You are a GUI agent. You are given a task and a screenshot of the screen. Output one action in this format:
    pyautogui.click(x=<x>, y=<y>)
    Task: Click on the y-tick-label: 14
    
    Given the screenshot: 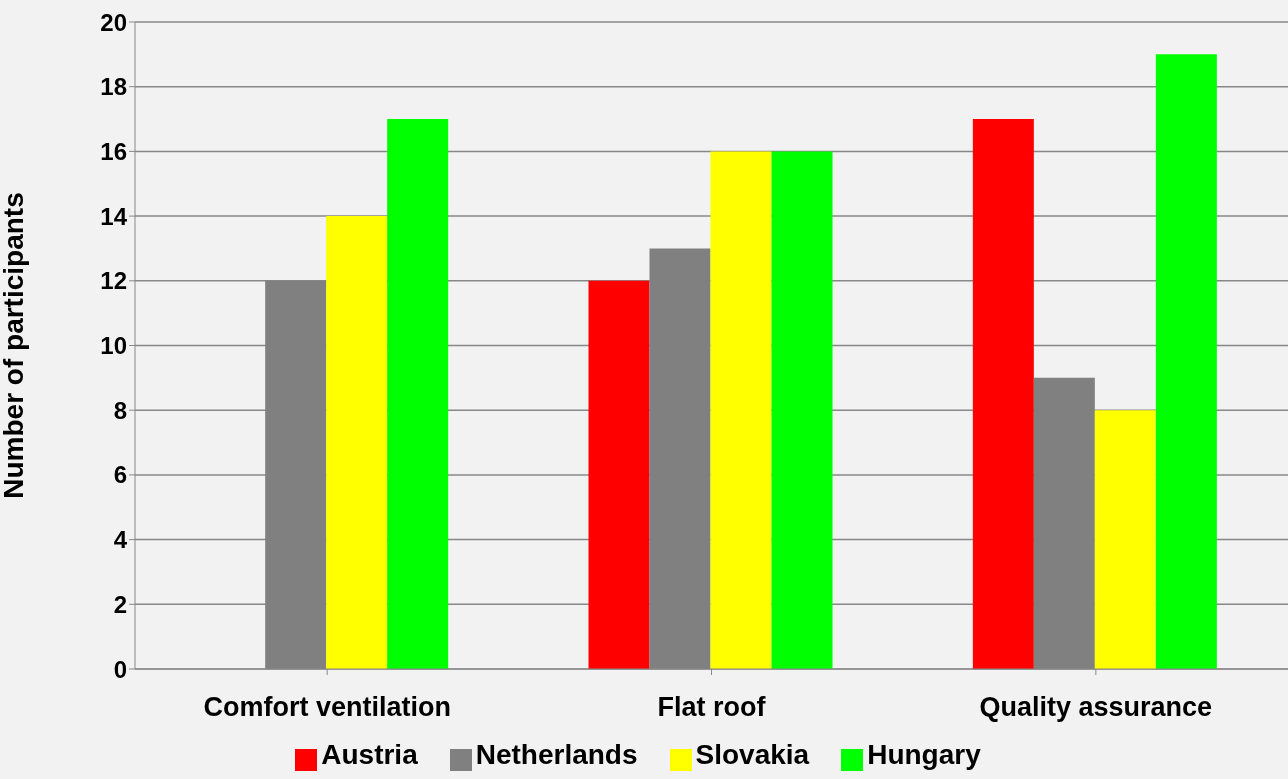 What is the action you would take?
    pyautogui.click(x=114, y=216)
    